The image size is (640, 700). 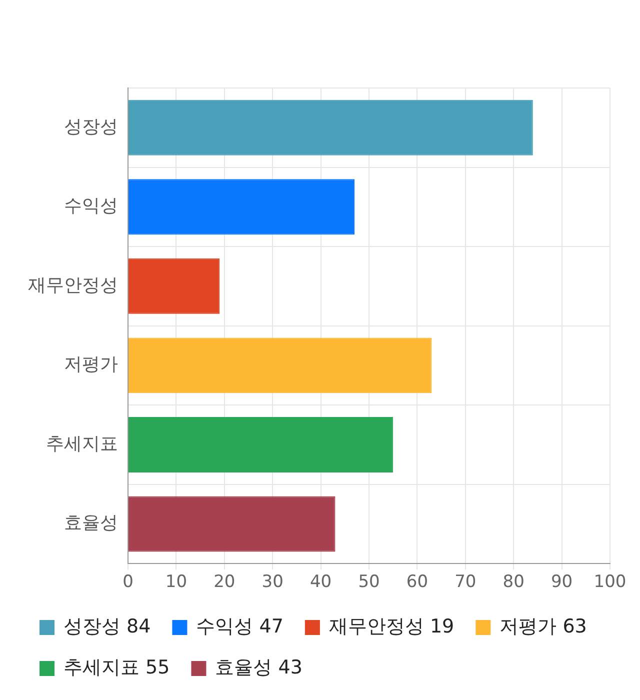 I want to click on legend-label: 추세지표 55, so click(x=117, y=667).